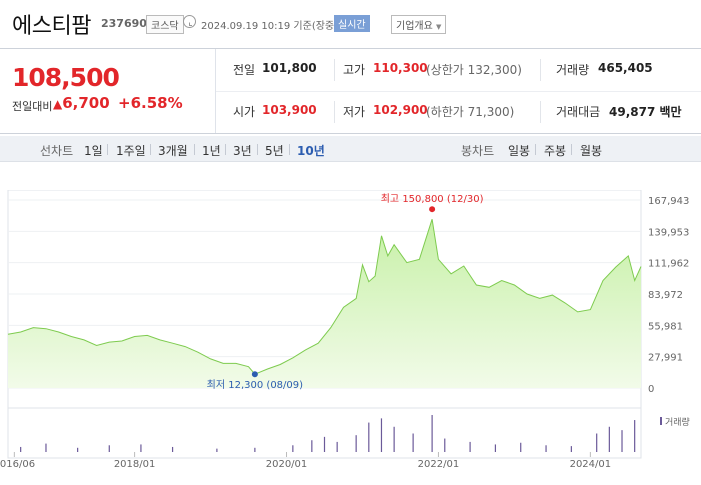 The width and height of the screenshot is (701, 485). Describe the element at coordinates (651, 389) in the screenshot. I see `y-tick-label: 0` at that location.